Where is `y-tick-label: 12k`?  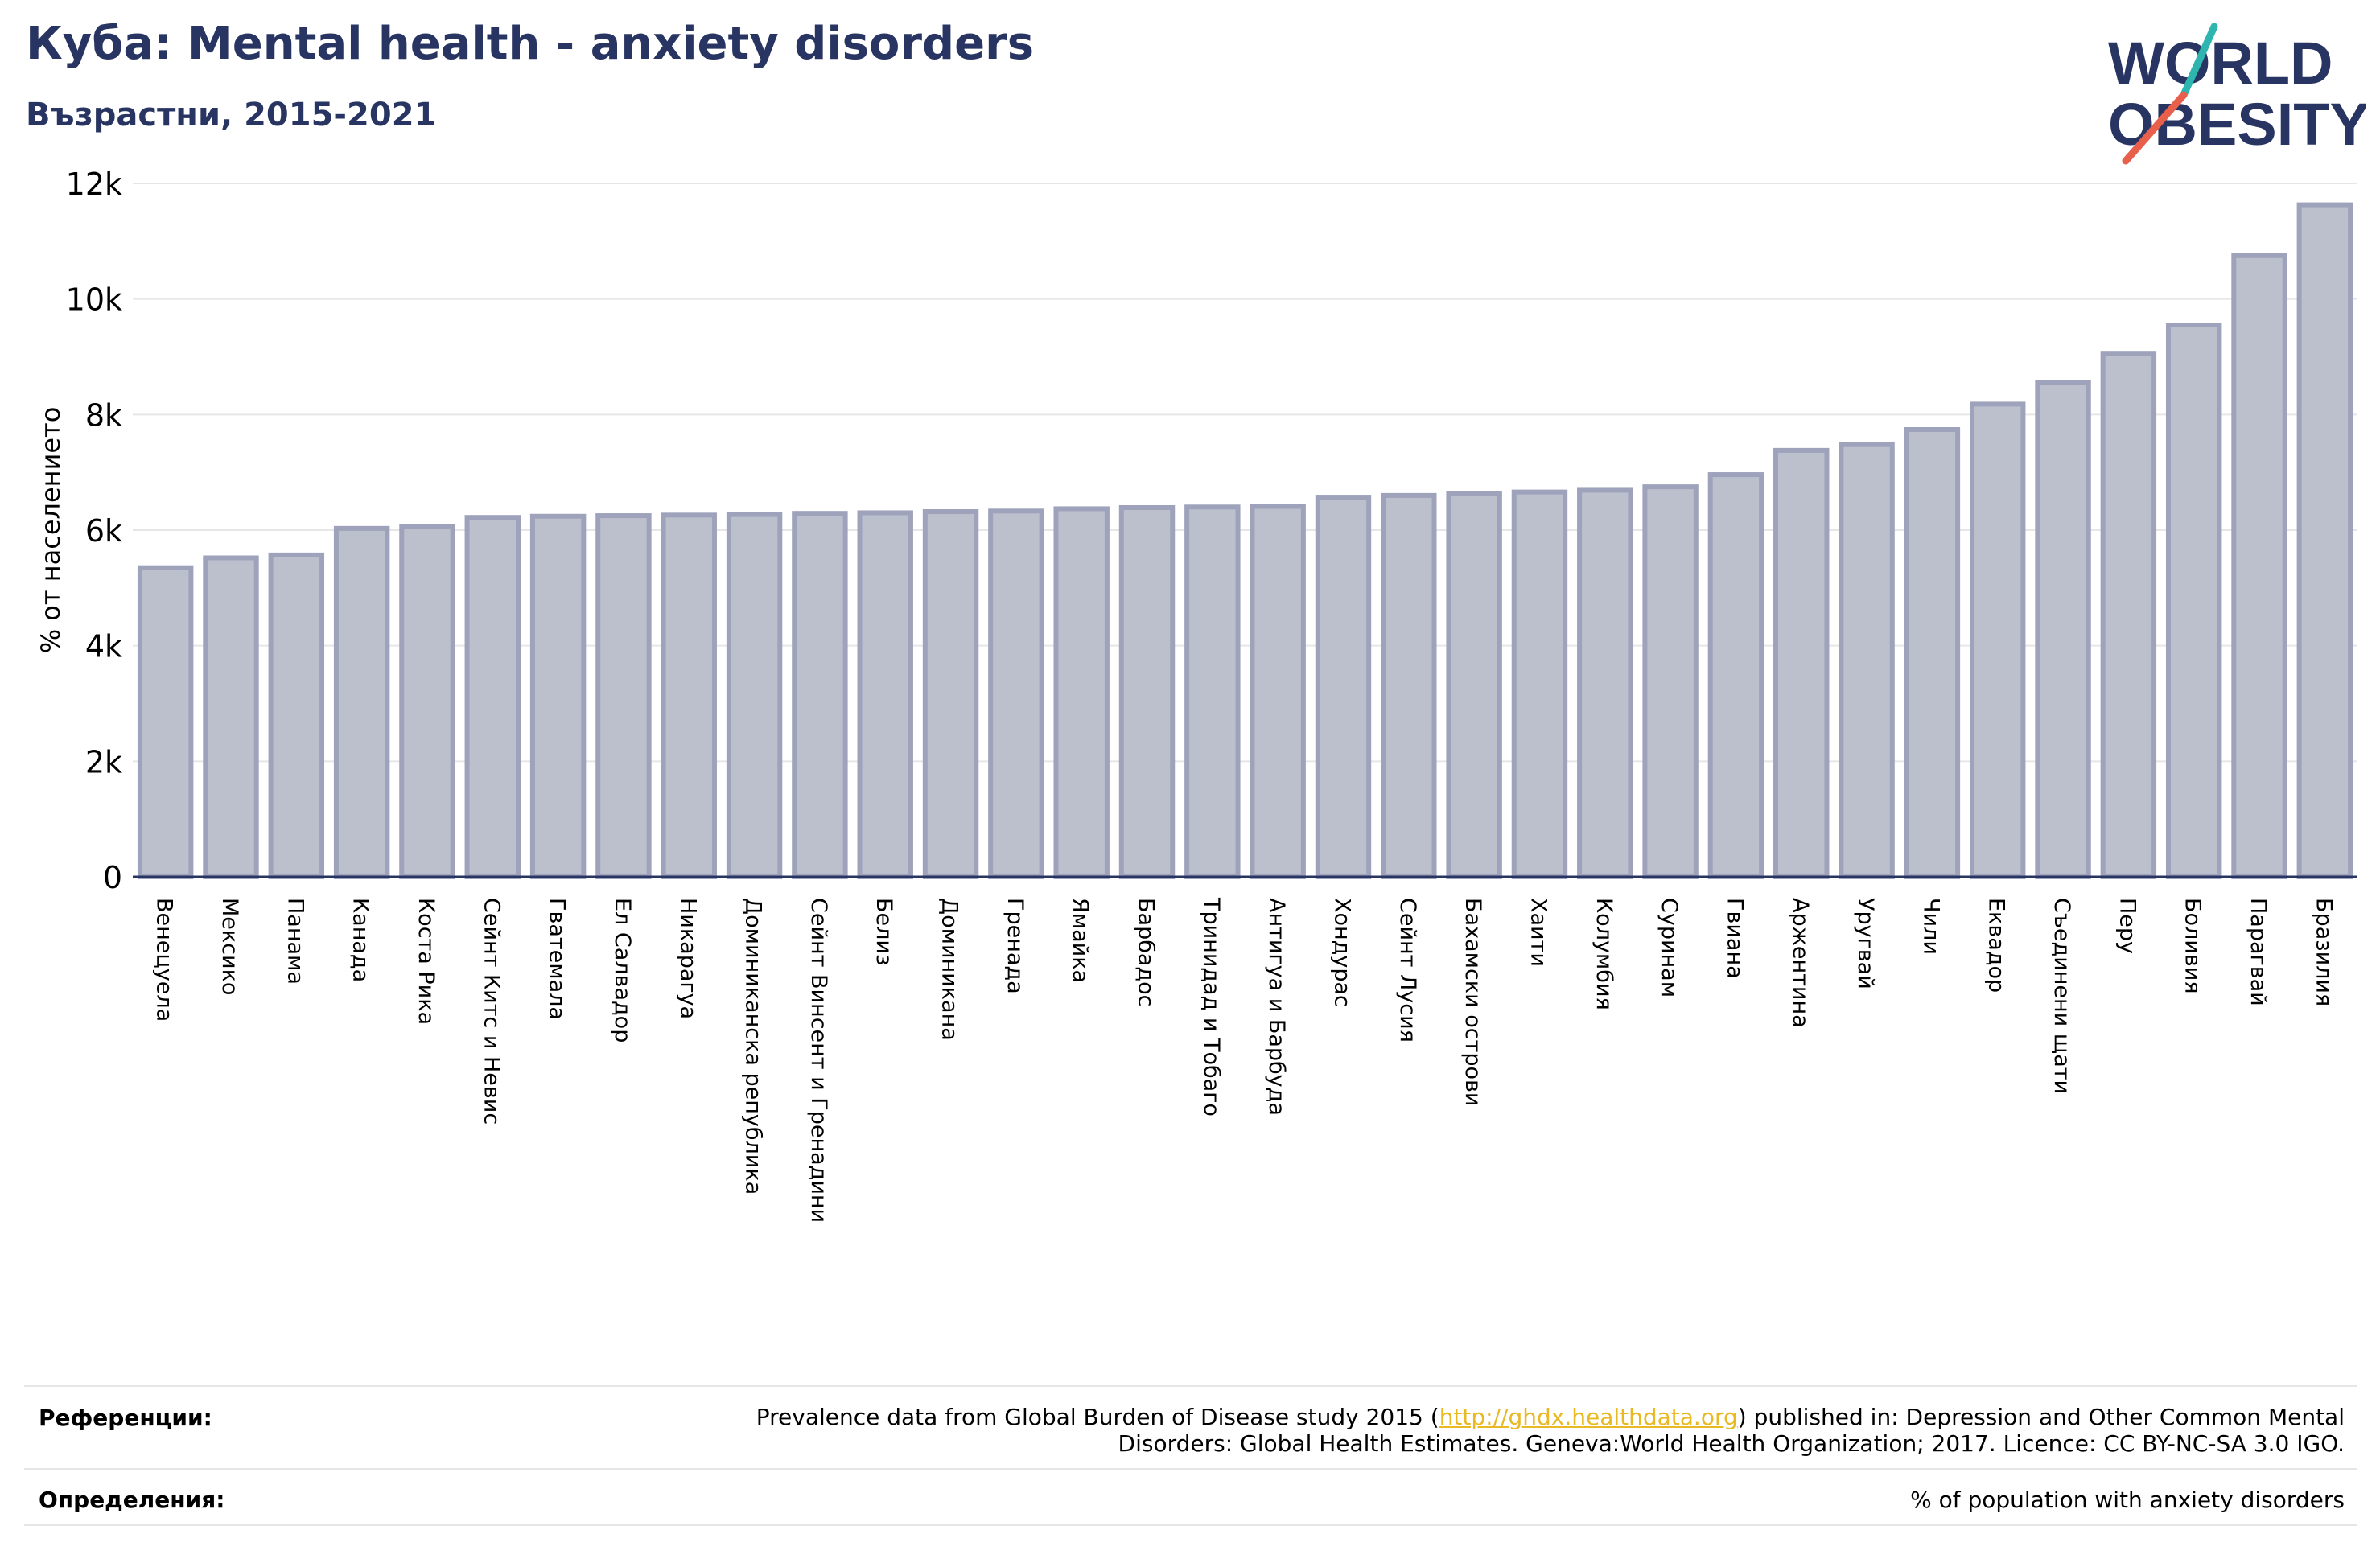
y-tick-label: 12k is located at coordinates (94, 184).